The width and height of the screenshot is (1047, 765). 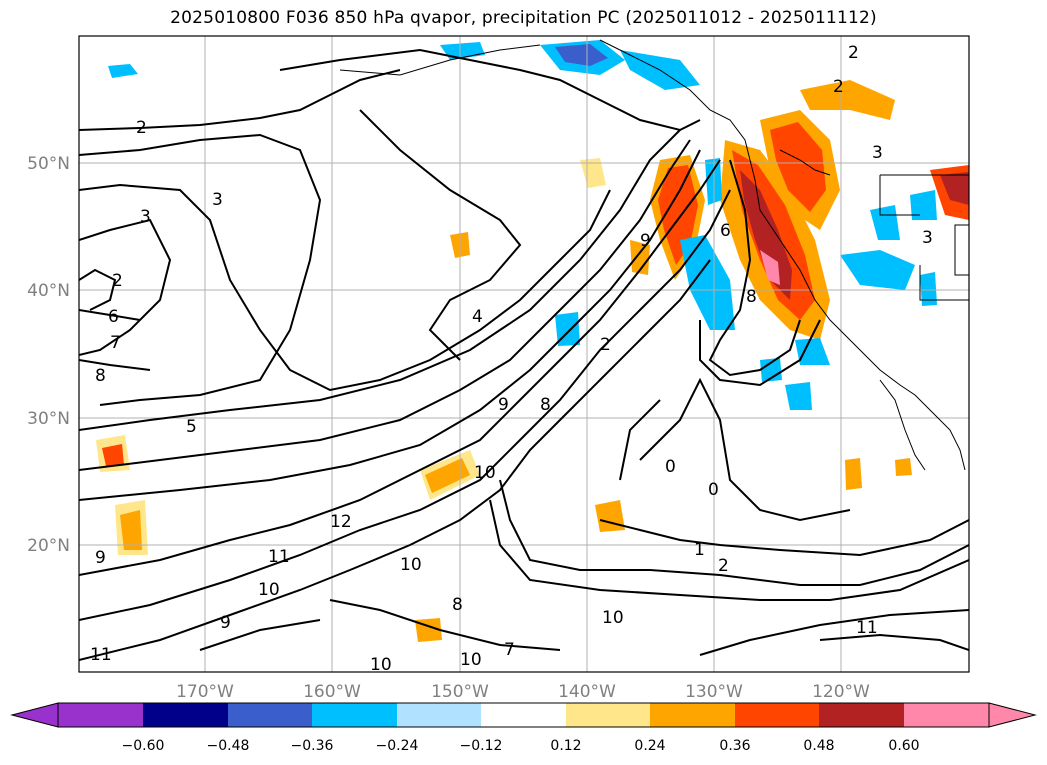 What do you see at coordinates (48, 291) in the screenshot?
I see `lat-tick-label: 40°N` at bounding box center [48, 291].